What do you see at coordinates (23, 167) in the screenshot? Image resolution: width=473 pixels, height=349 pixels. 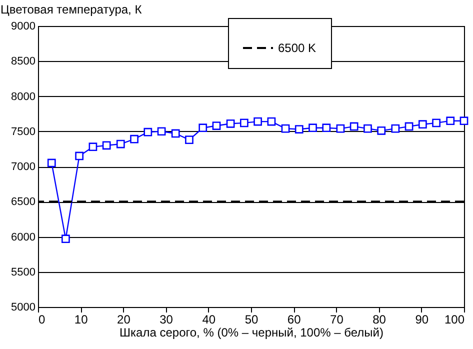 I see `y-tick-label: 7000` at bounding box center [23, 167].